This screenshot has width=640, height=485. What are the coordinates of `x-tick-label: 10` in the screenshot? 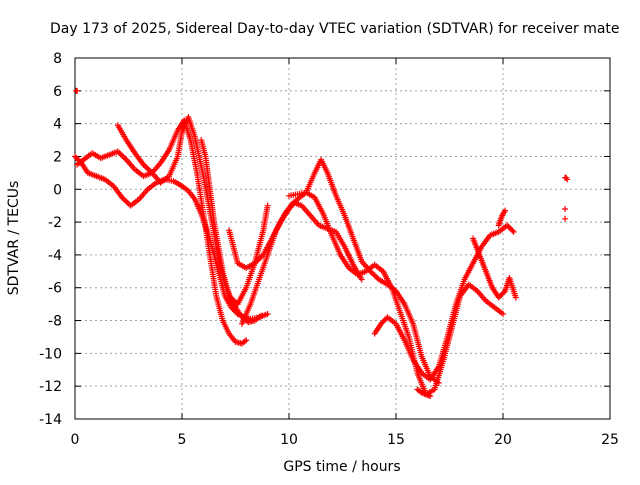 It's located at (289, 440).